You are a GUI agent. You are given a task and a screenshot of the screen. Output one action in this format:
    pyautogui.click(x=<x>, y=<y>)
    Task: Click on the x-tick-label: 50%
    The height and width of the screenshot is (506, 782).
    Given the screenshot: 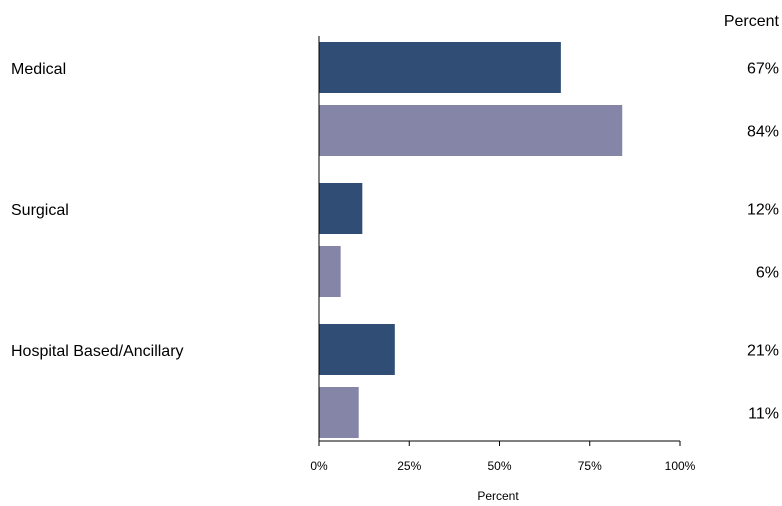 What is the action you would take?
    pyautogui.click(x=499, y=466)
    